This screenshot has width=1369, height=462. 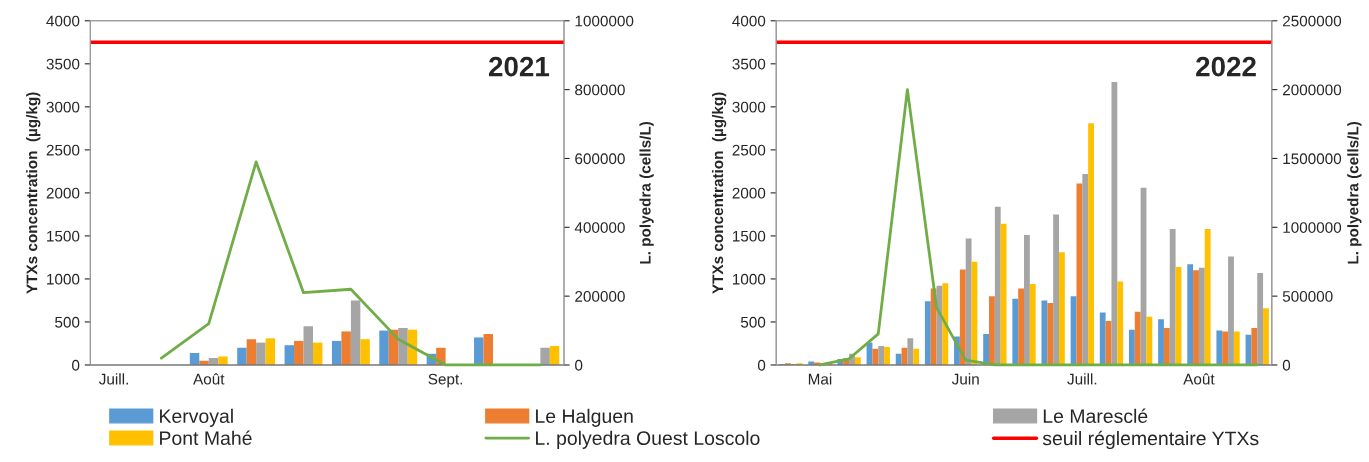 What do you see at coordinates (1307, 296) in the screenshot?
I see `y2-tick-label: 500000` at bounding box center [1307, 296].